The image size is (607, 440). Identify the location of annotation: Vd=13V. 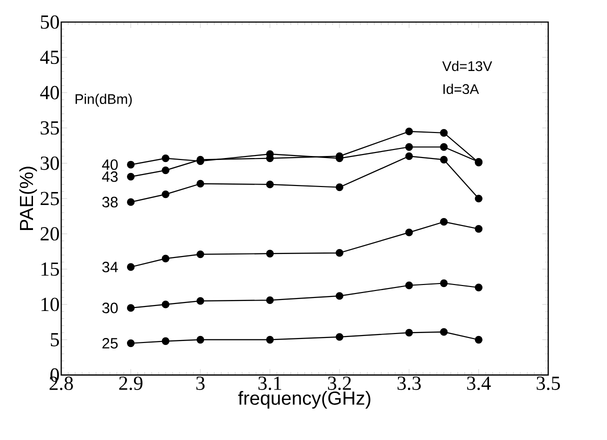
(467, 66).